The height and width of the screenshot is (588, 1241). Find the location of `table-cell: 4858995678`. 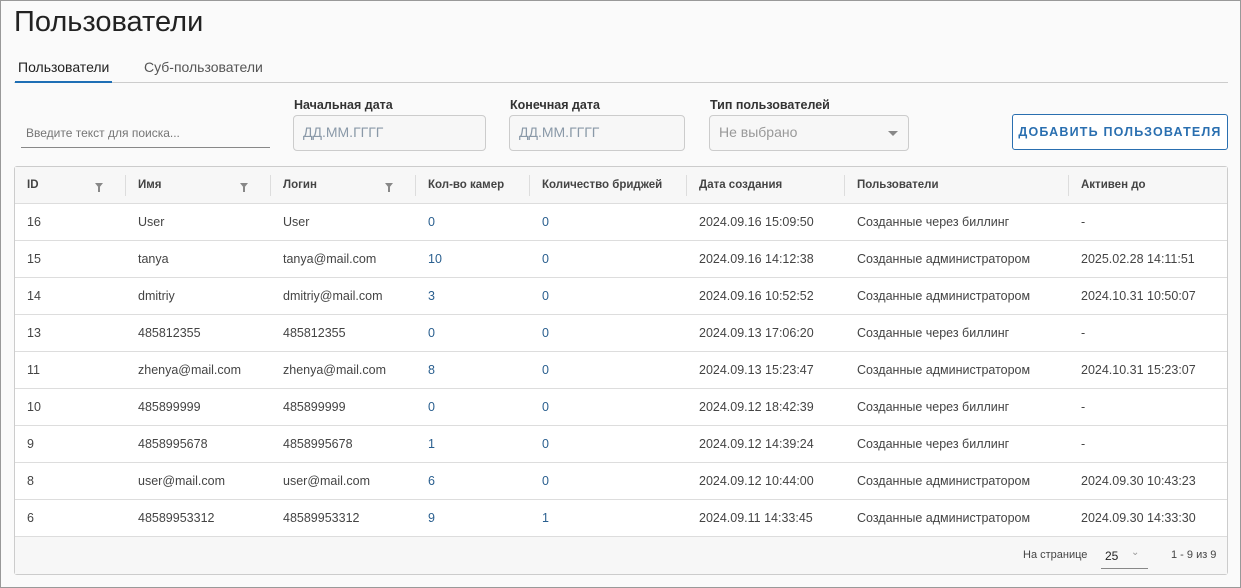

table-cell: 4858995678 is located at coordinates (318, 444).